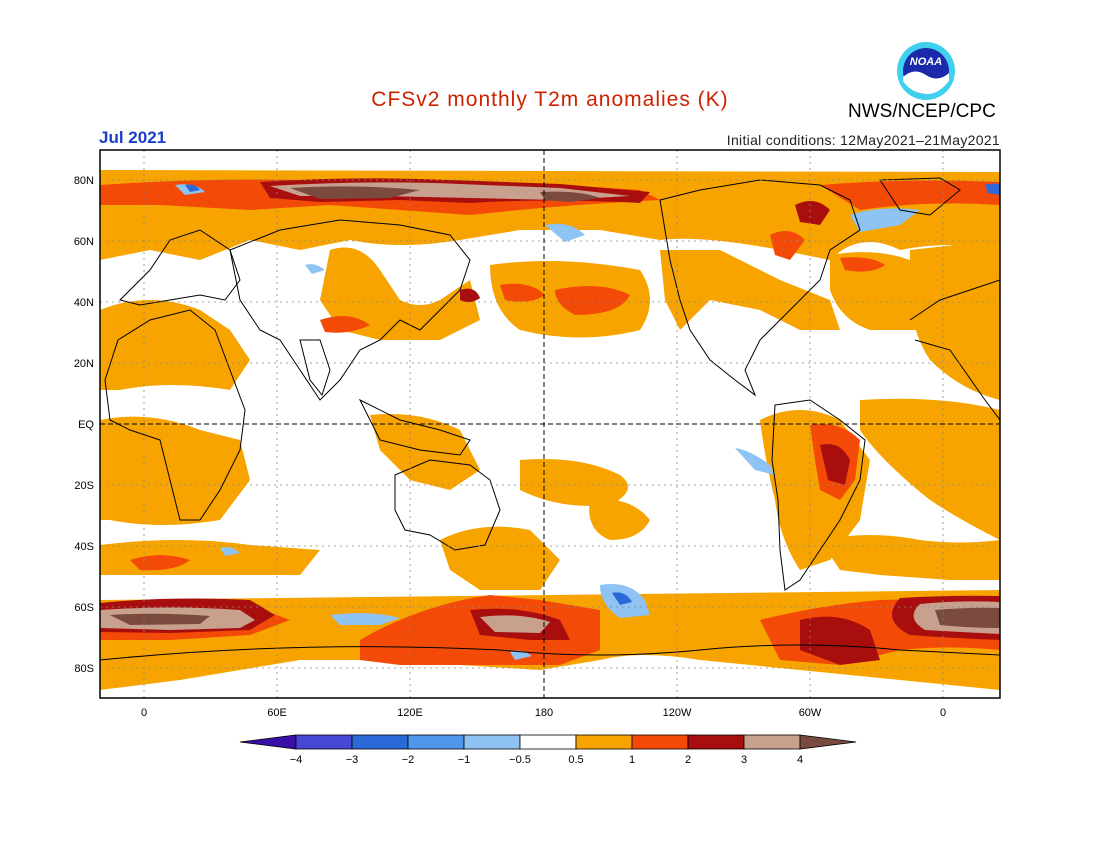 The height and width of the screenshot is (850, 1100). What do you see at coordinates (352, 760) in the screenshot?
I see `colorbar-label: −3` at bounding box center [352, 760].